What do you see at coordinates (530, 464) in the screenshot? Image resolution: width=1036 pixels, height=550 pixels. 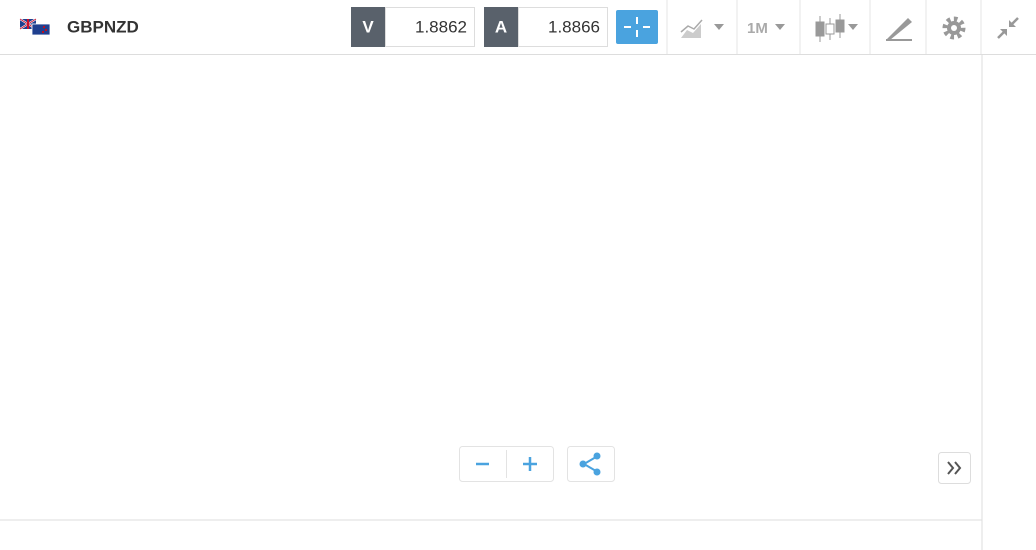 I see `zoom-in-button` at bounding box center [530, 464].